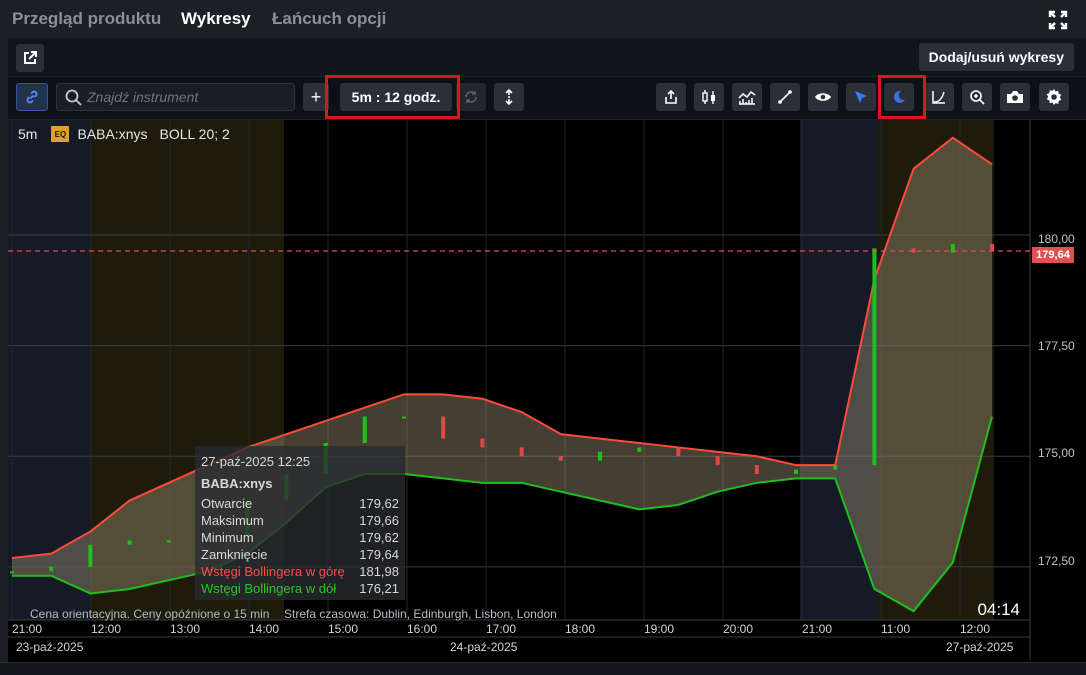 This screenshot has height=675, width=1086. Describe the element at coordinates (28, 134) in the screenshot. I see `legend-interval: 5m` at that location.